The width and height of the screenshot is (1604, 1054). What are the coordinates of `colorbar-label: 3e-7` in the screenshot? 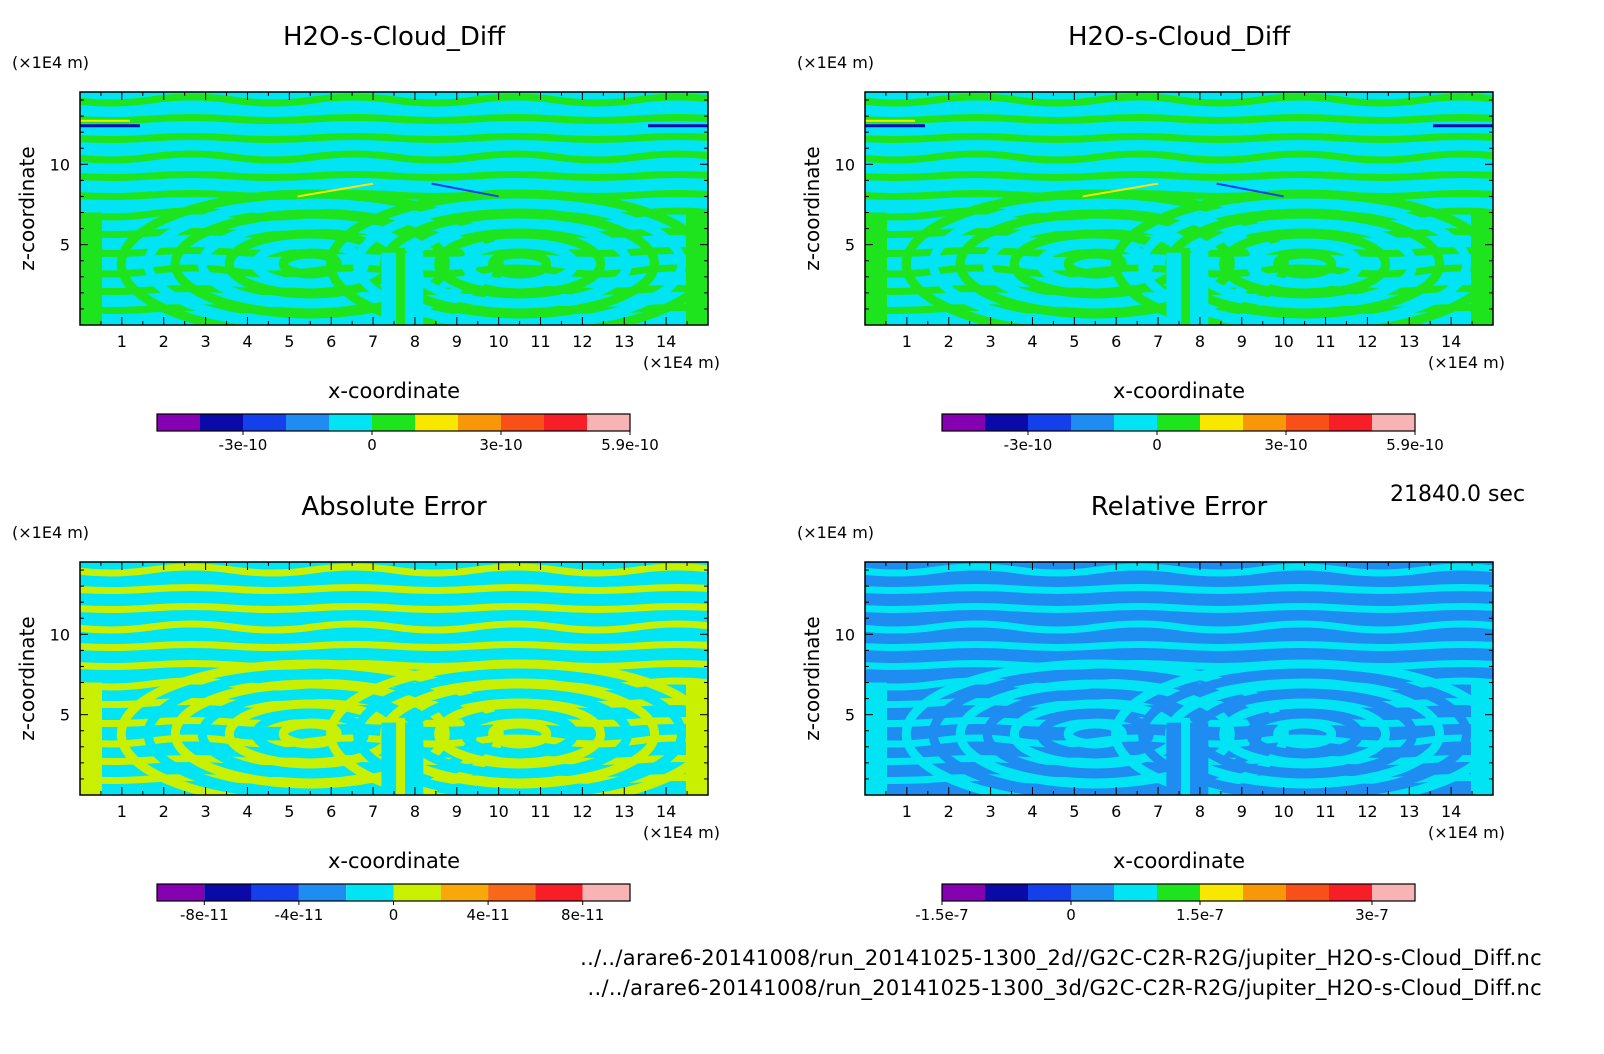 It's located at (1372, 915).